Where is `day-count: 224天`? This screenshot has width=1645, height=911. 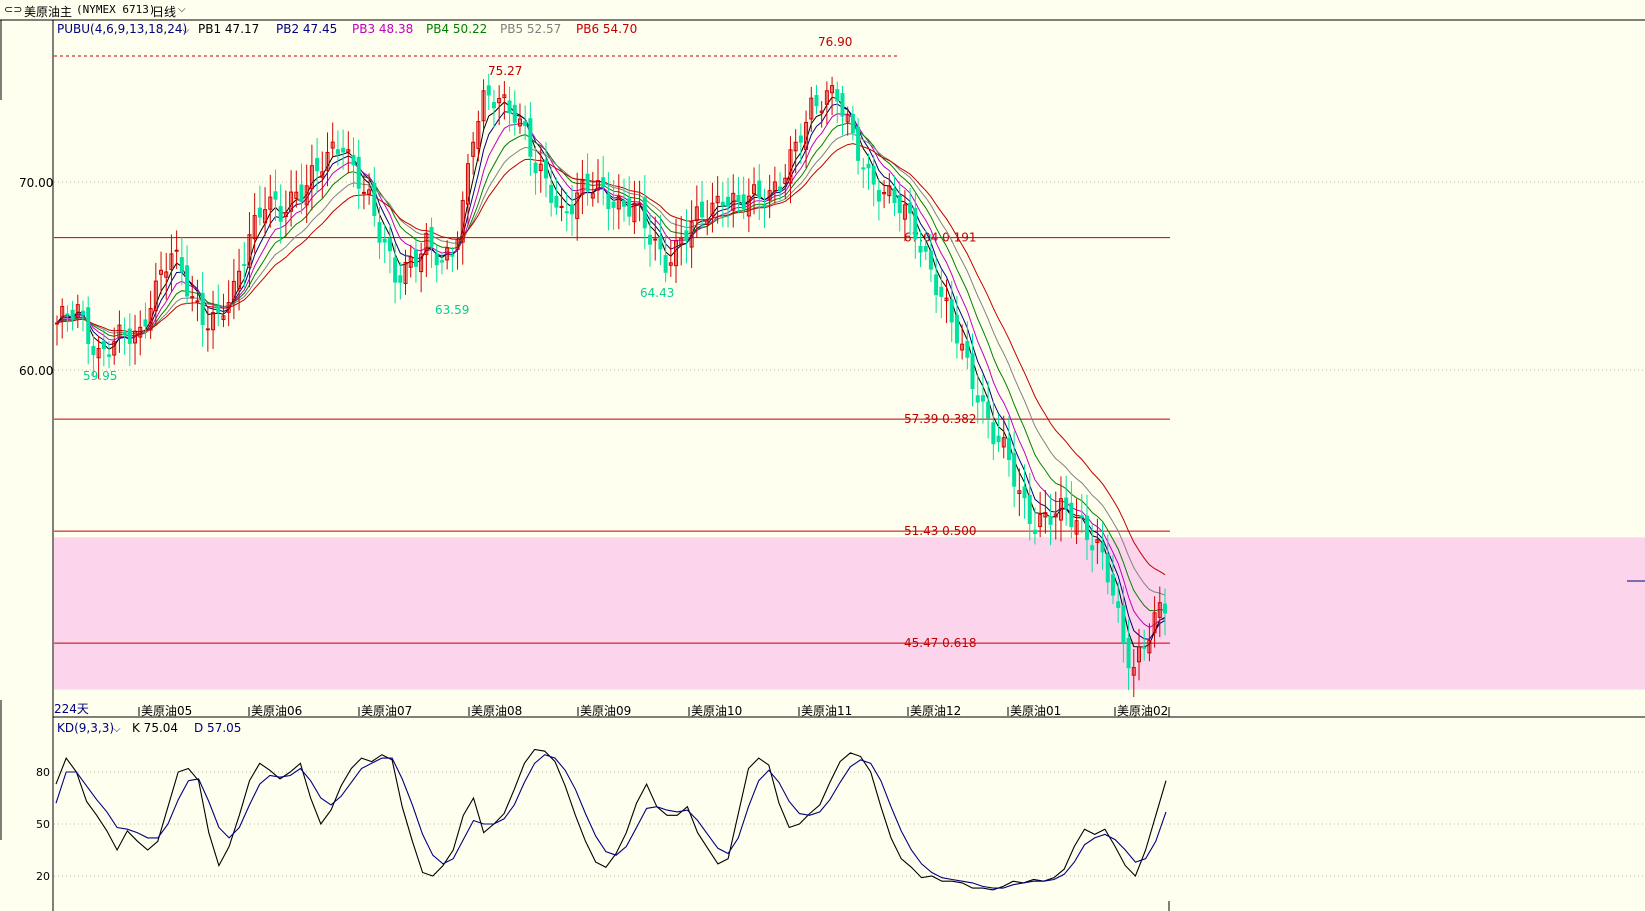
day-count: 224天 is located at coordinates (71, 709).